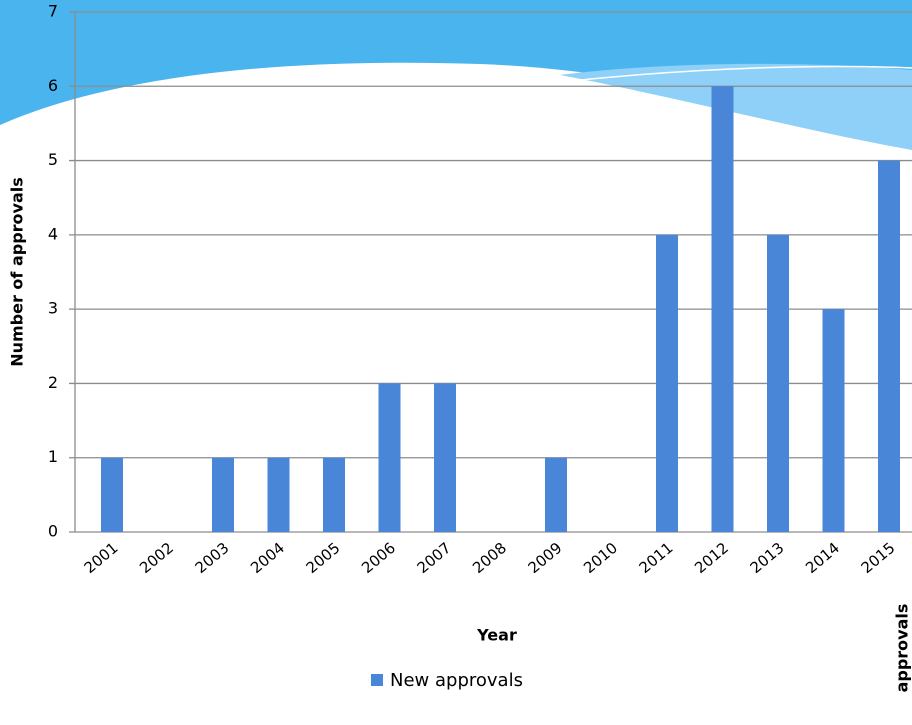  Describe the element at coordinates (323, 558) in the screenshot. I see `x-tick-label: 2005` at that location.